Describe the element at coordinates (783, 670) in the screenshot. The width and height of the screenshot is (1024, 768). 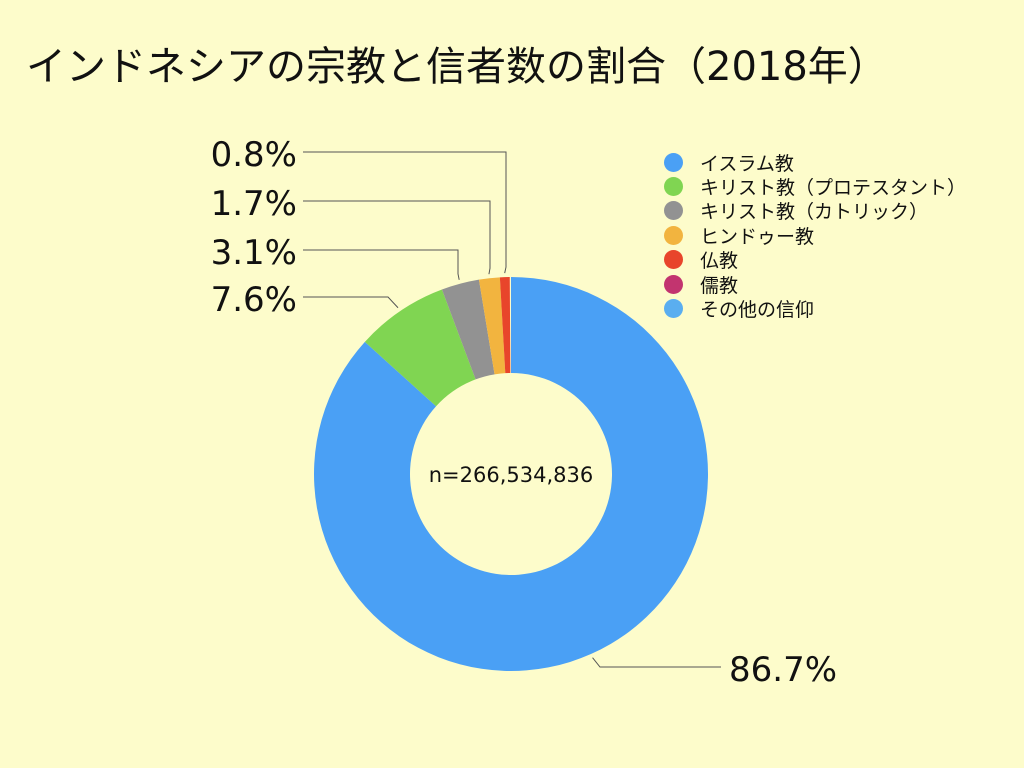
I see `data-label-0: 86.7%` at that location.